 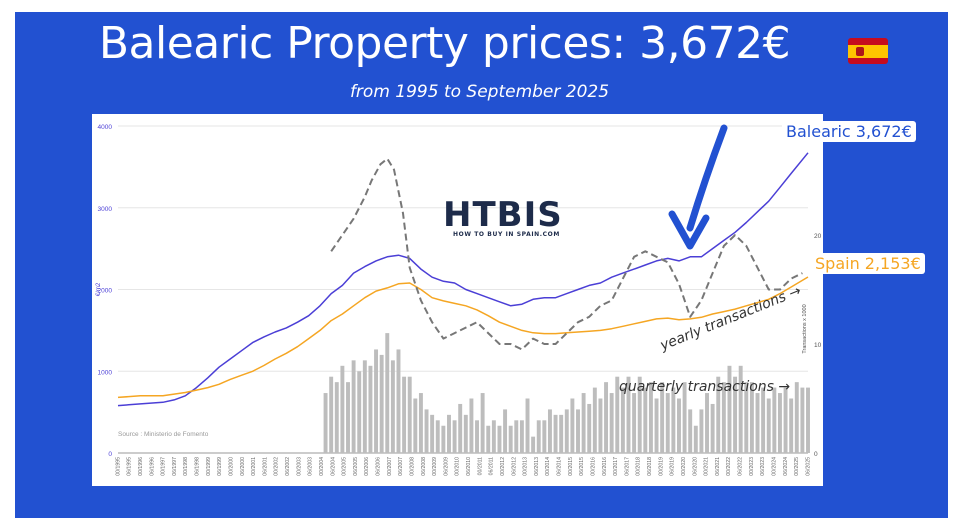 I want to click on y-tick-label: 0, so click(x=110, y=454).